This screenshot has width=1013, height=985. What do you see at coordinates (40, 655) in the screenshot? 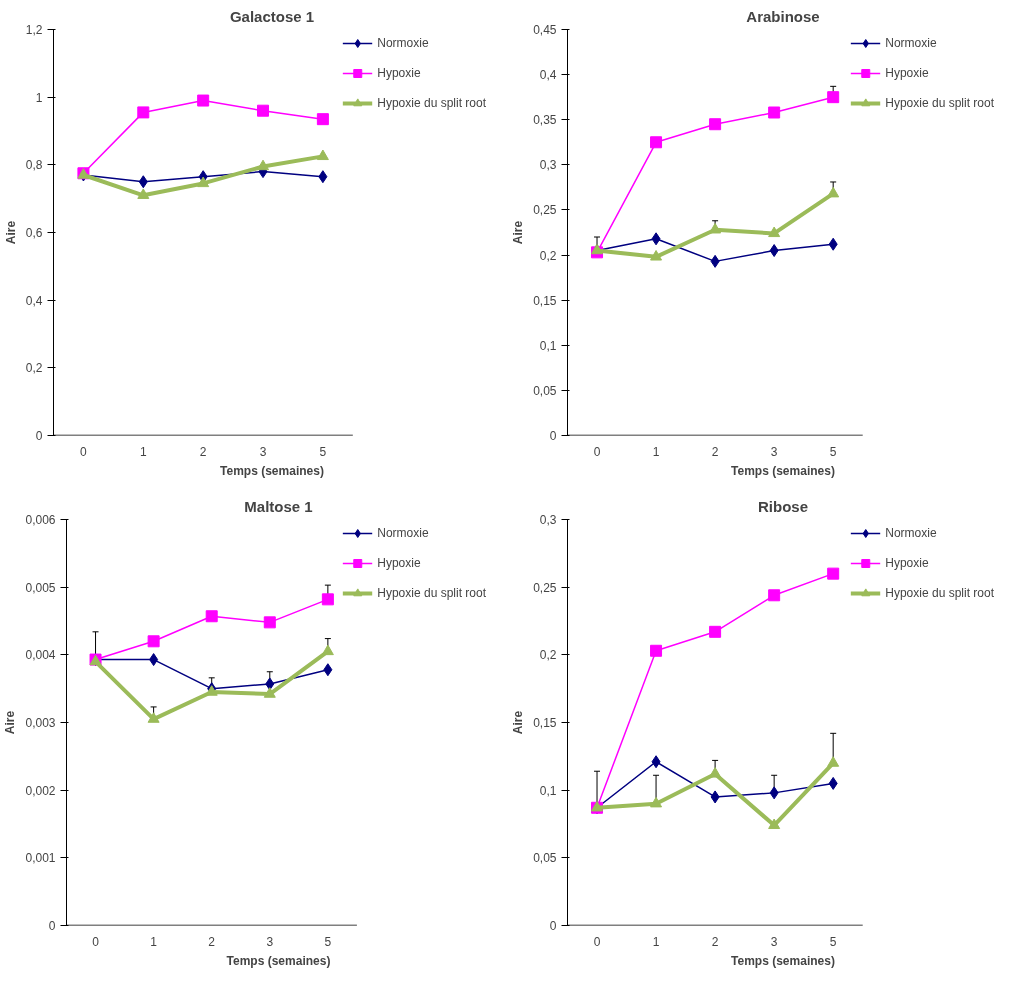
I see `y-tick-label: 0,004` at bounding box center [40, 655].